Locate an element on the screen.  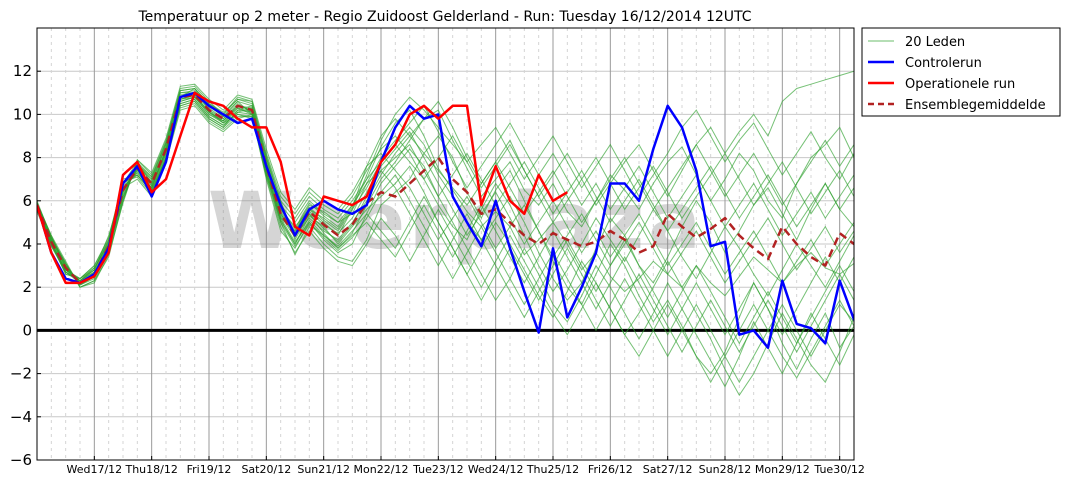
x-tick-label: Fri26/12 is located at coordinates (610, 469).